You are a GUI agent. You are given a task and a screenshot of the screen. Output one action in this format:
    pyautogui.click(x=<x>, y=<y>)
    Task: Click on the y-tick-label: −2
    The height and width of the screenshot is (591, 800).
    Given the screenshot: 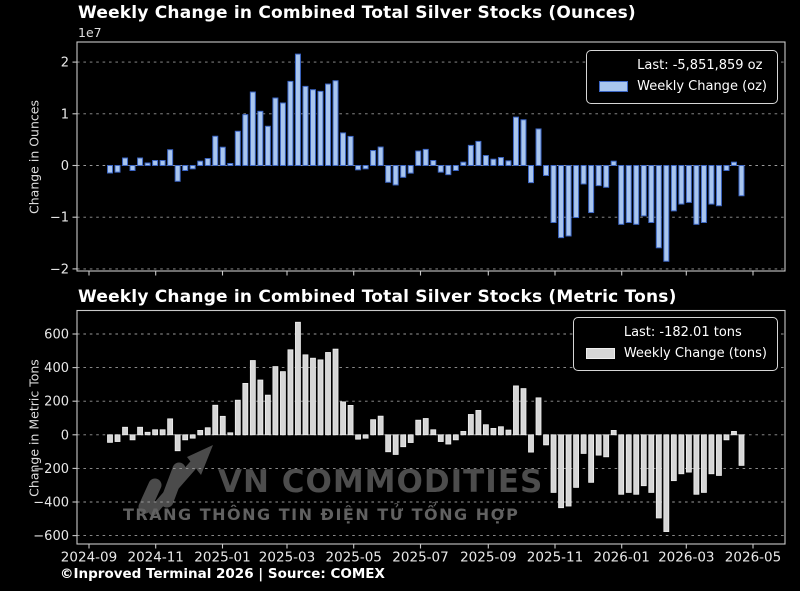 What is the action you would take?
    pyautogui.click(x=59, y=269)
    